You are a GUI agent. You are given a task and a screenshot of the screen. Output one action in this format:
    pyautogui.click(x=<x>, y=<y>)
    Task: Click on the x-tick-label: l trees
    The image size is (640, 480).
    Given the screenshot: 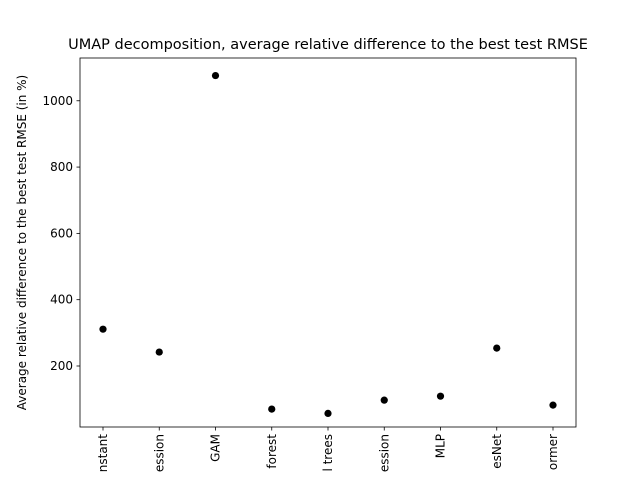 What is the action you would take?
    pyautogui.click(x=328, y=453)
    